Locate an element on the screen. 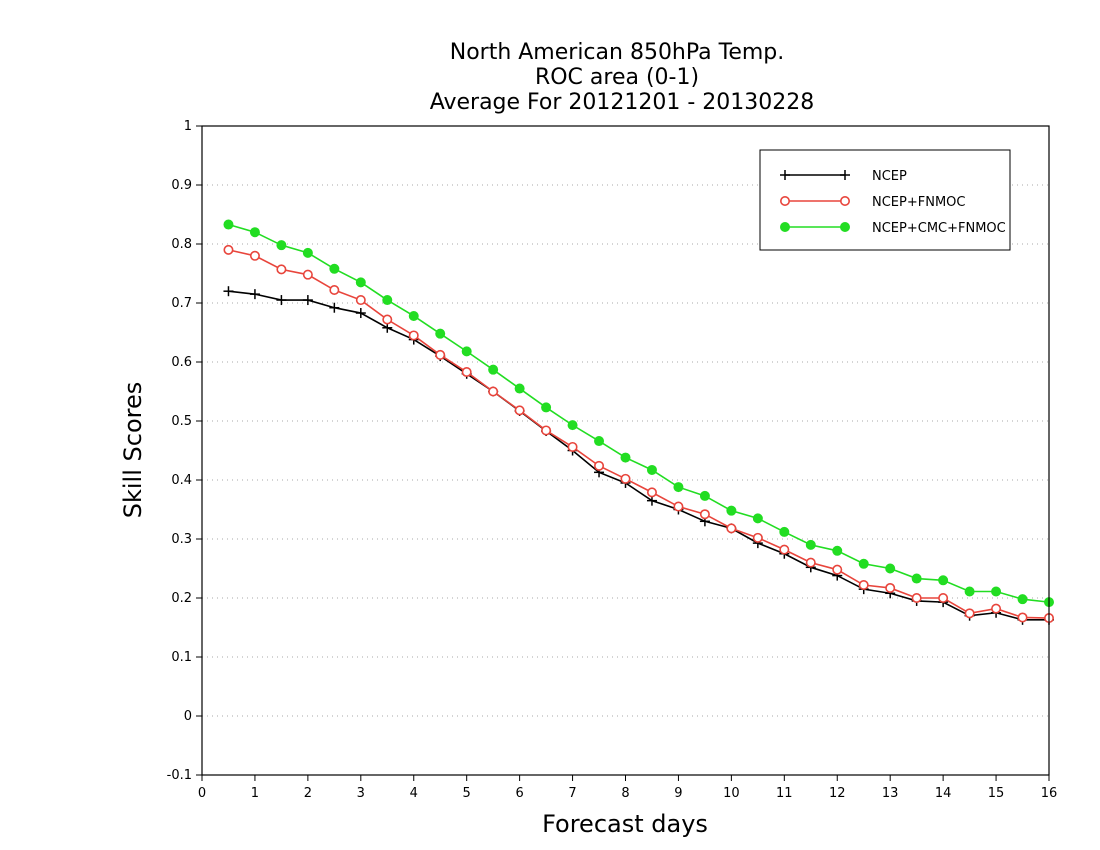 The image size is (1100, 850). x-tick-label: 0 is located at coordinates (202, 793).